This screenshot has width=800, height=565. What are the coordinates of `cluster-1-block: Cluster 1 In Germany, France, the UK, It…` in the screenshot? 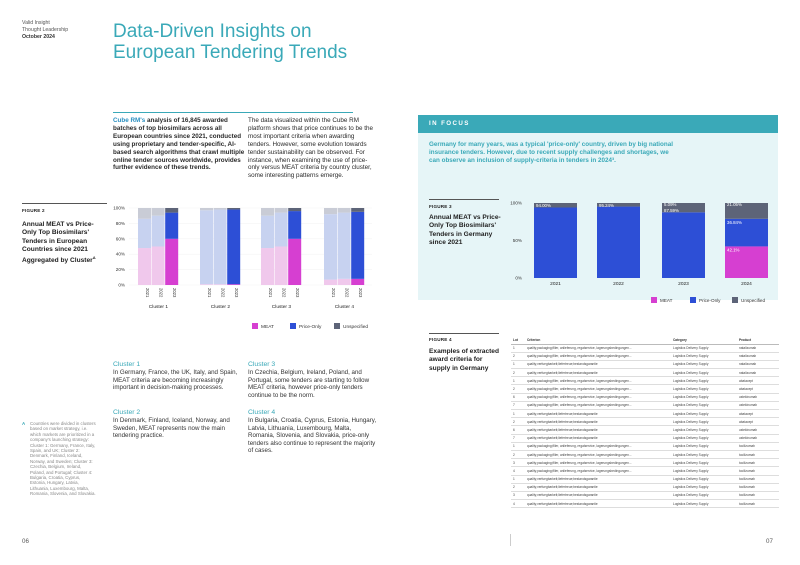 It's located at (178, 376).